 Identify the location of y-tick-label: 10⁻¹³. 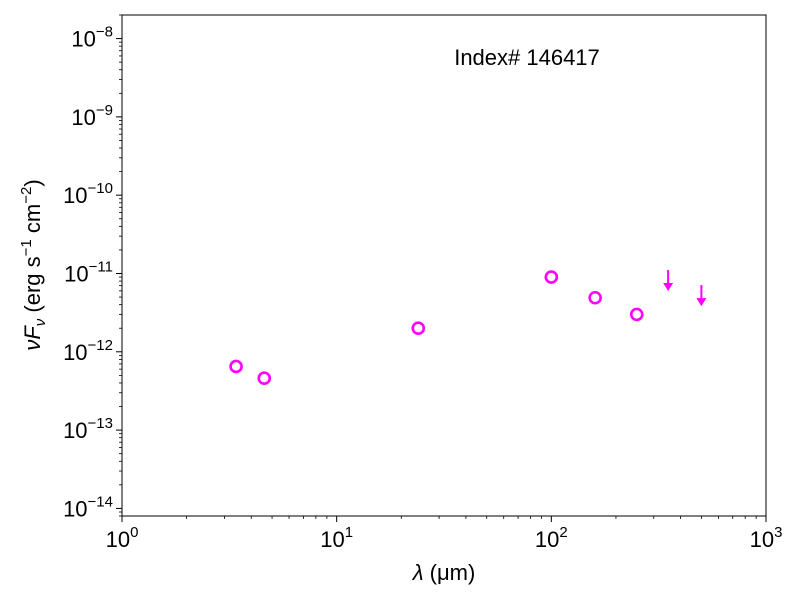
(88, 429).